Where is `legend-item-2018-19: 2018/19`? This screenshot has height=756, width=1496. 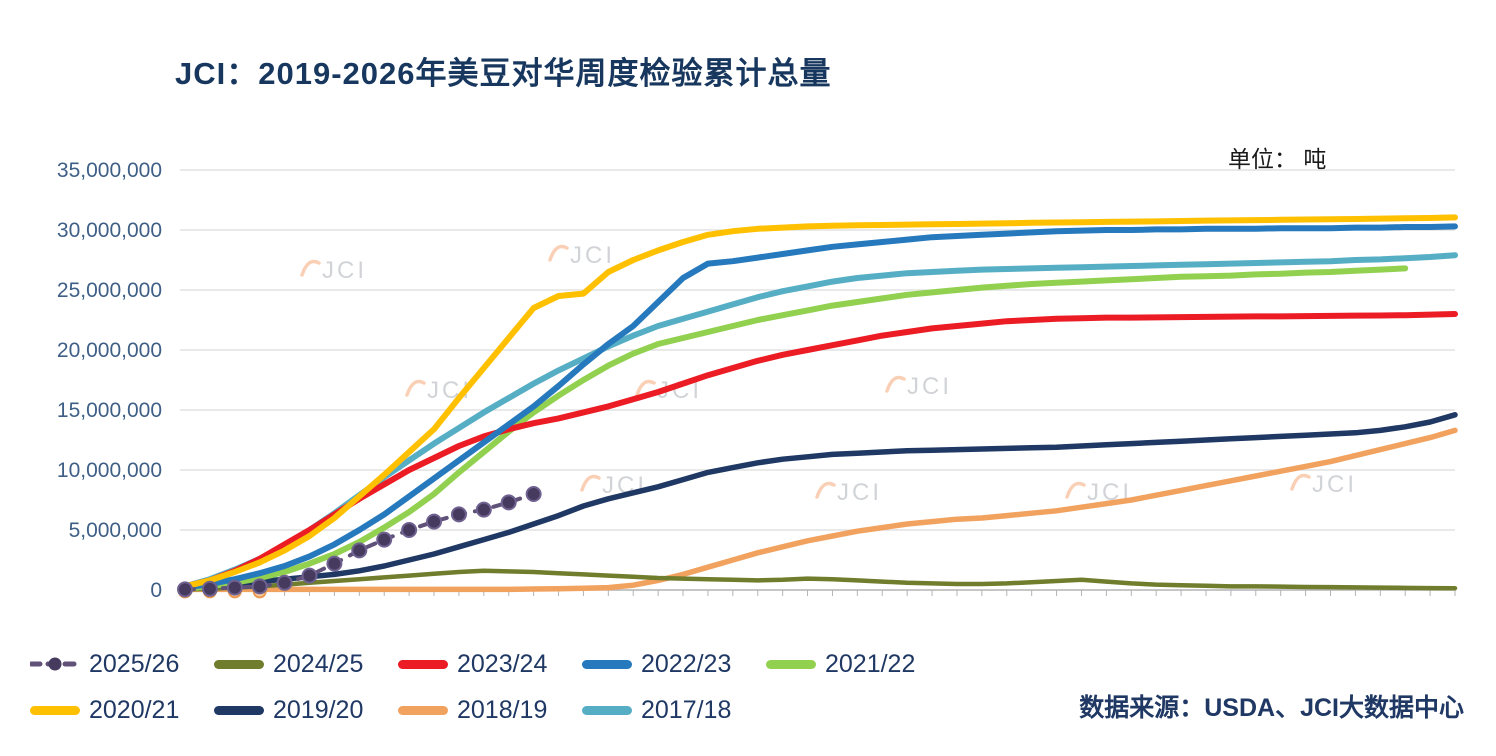 legend-item-2018-19: 2018/19 is located at coordinates (490, 710).